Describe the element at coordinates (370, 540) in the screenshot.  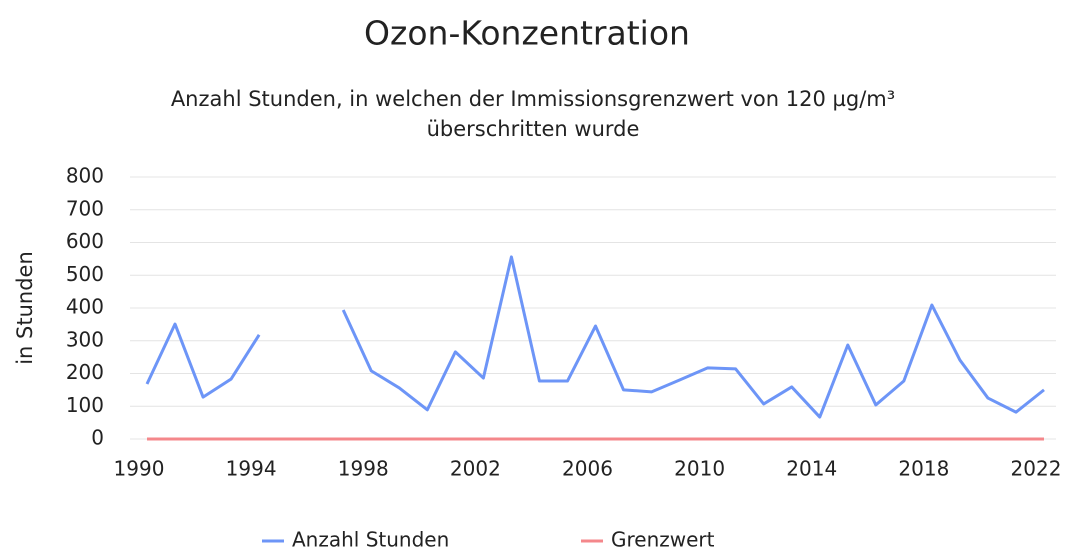
I see `legend-label: Anzahl Stunden` at that location.